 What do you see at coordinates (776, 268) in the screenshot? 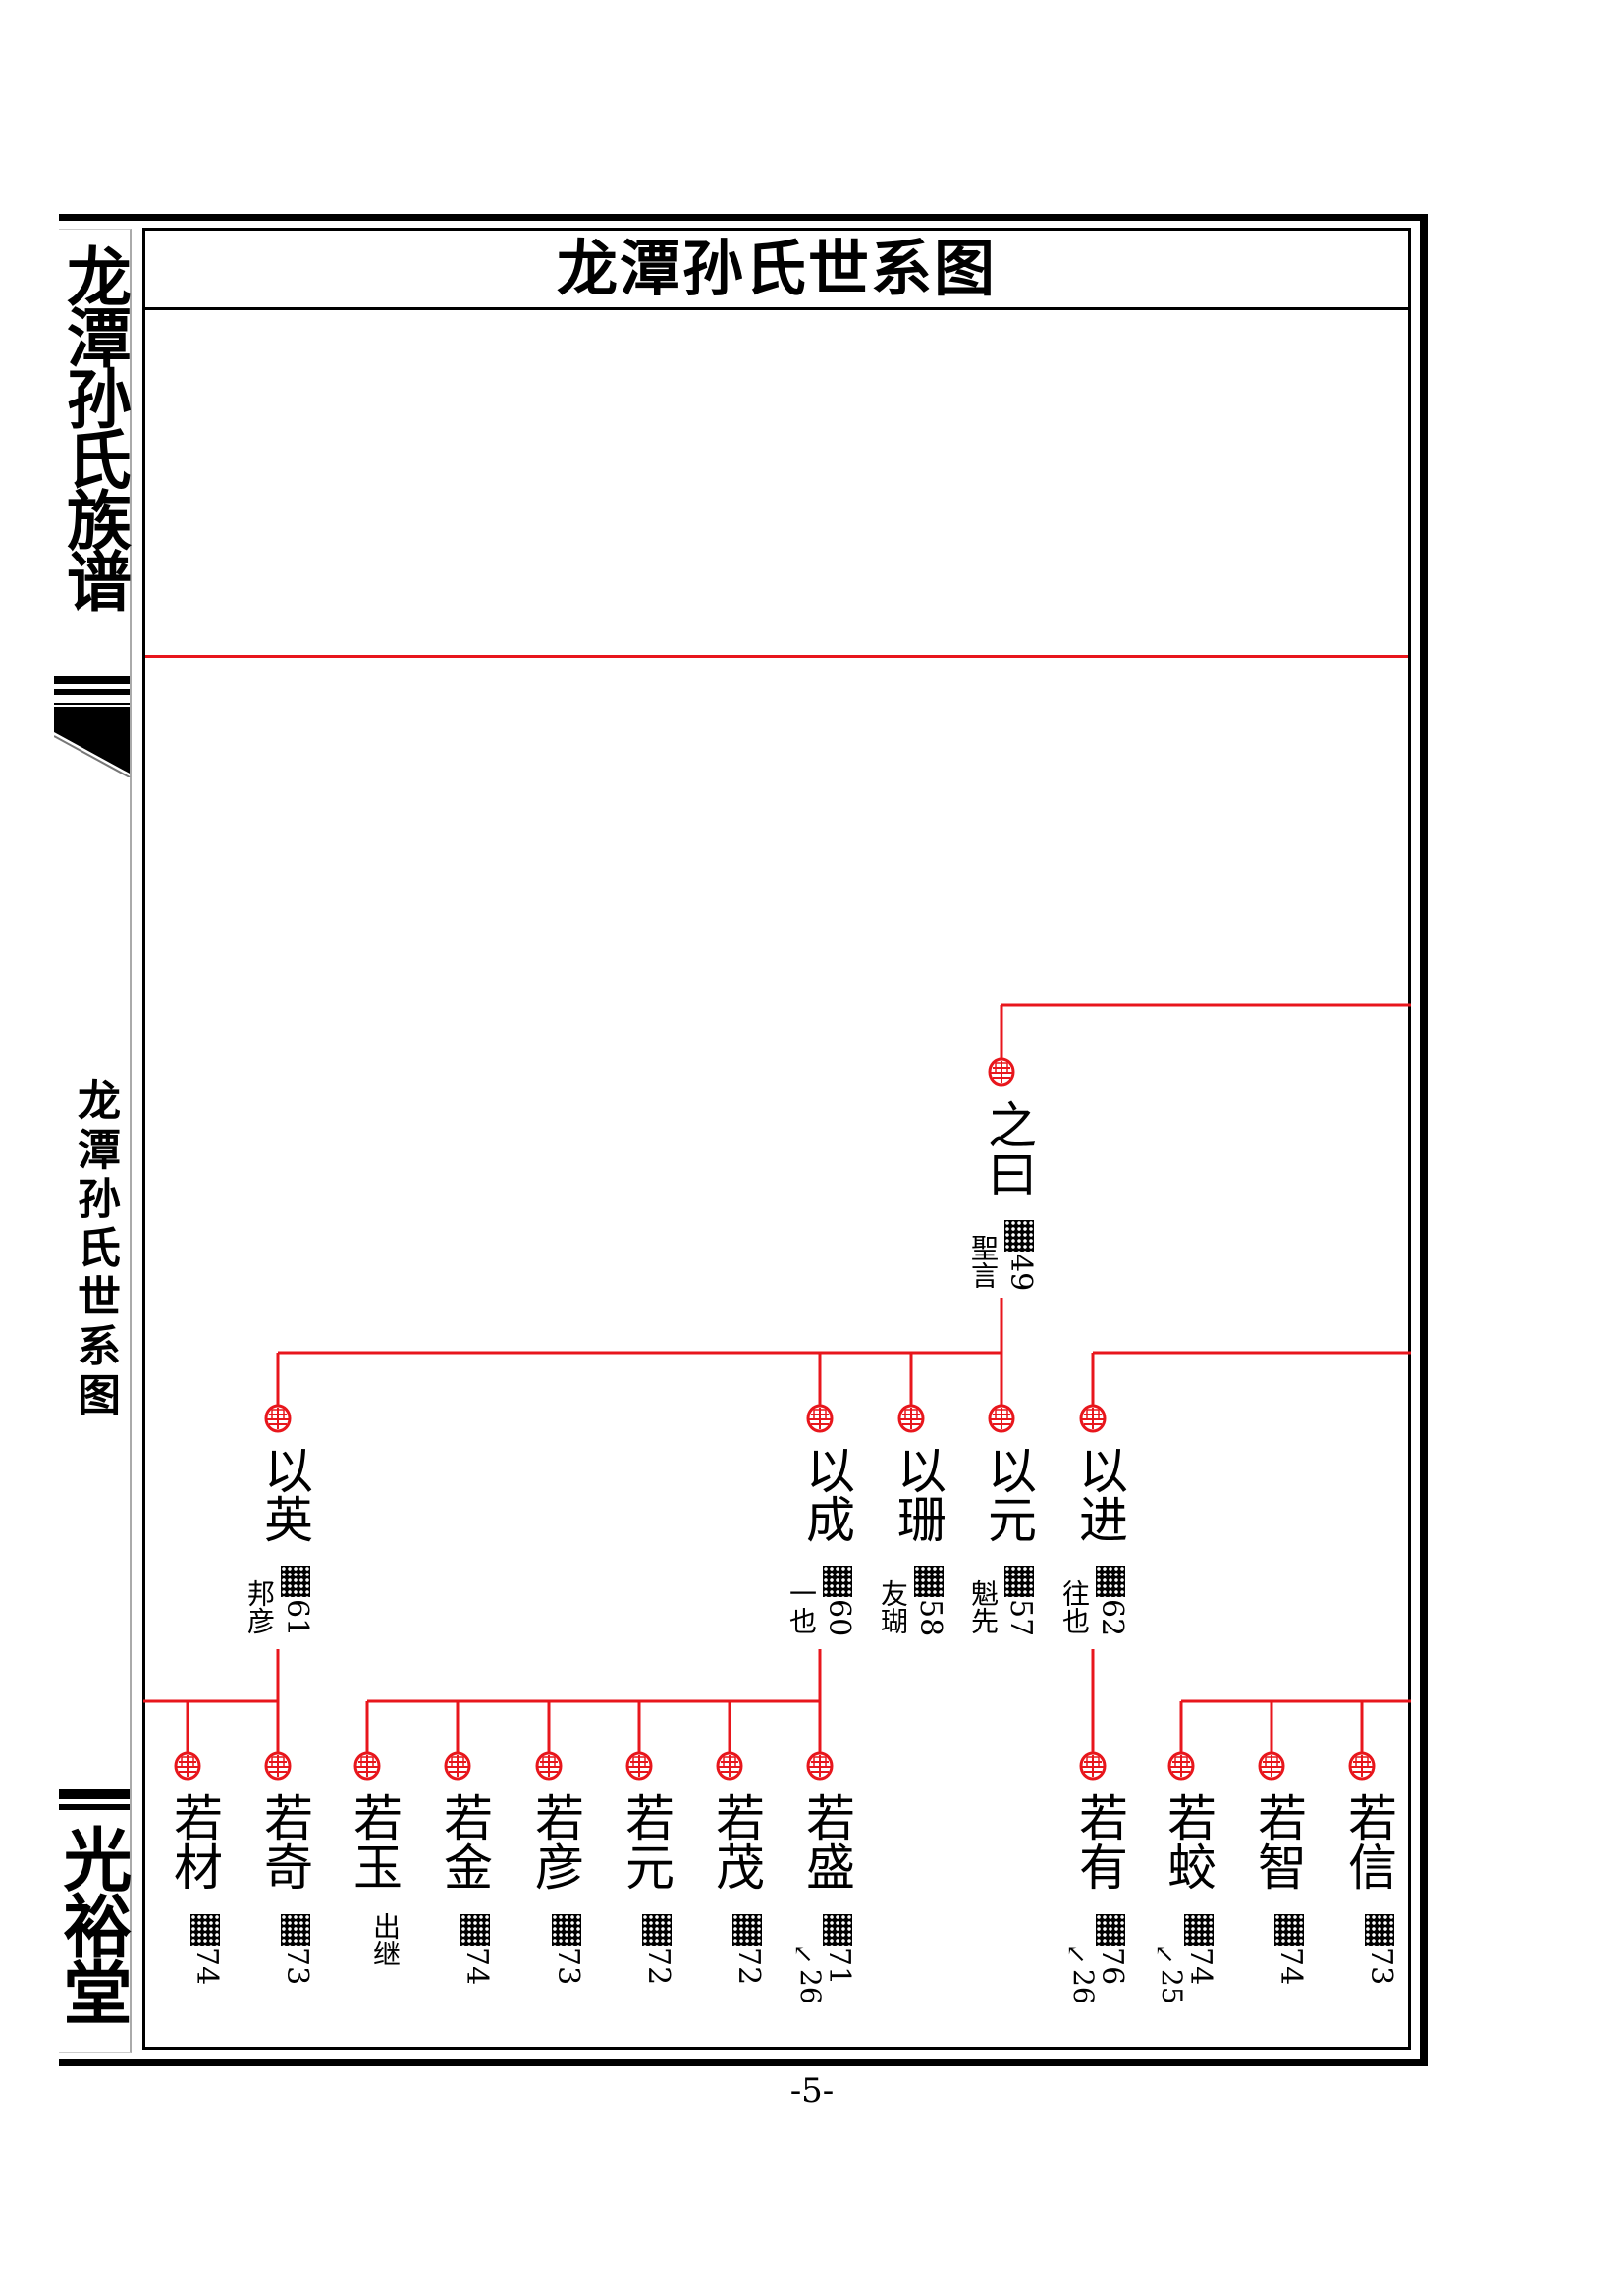
I see `page-title: 龙潭孙氏世系图` at bounding box center [776, 268].